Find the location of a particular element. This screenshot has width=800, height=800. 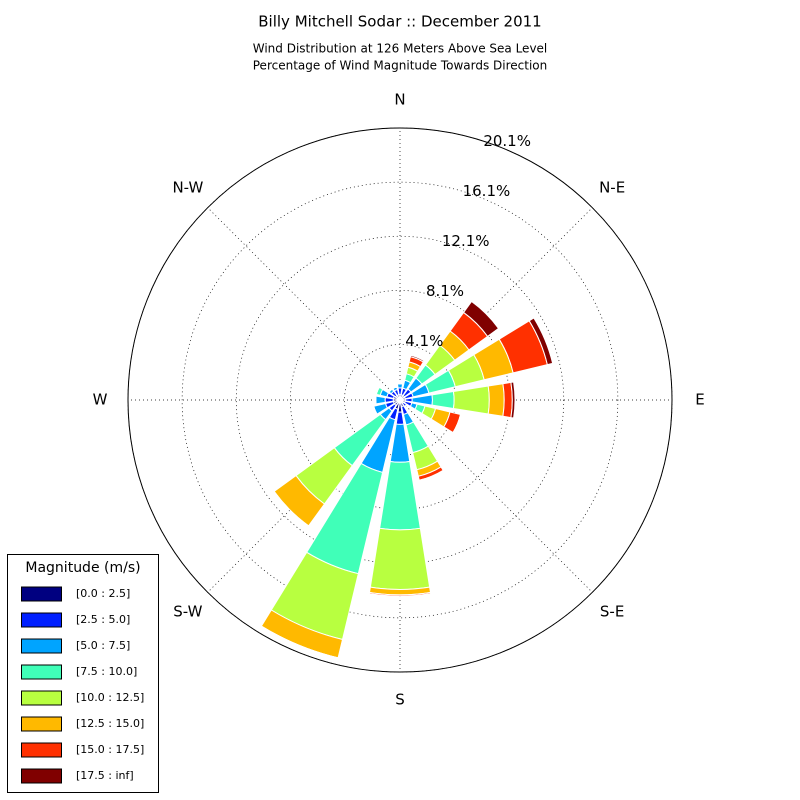

chart-title: Billy Mitchell Sodar :: December 2011 is located at coordinates (399, 22).